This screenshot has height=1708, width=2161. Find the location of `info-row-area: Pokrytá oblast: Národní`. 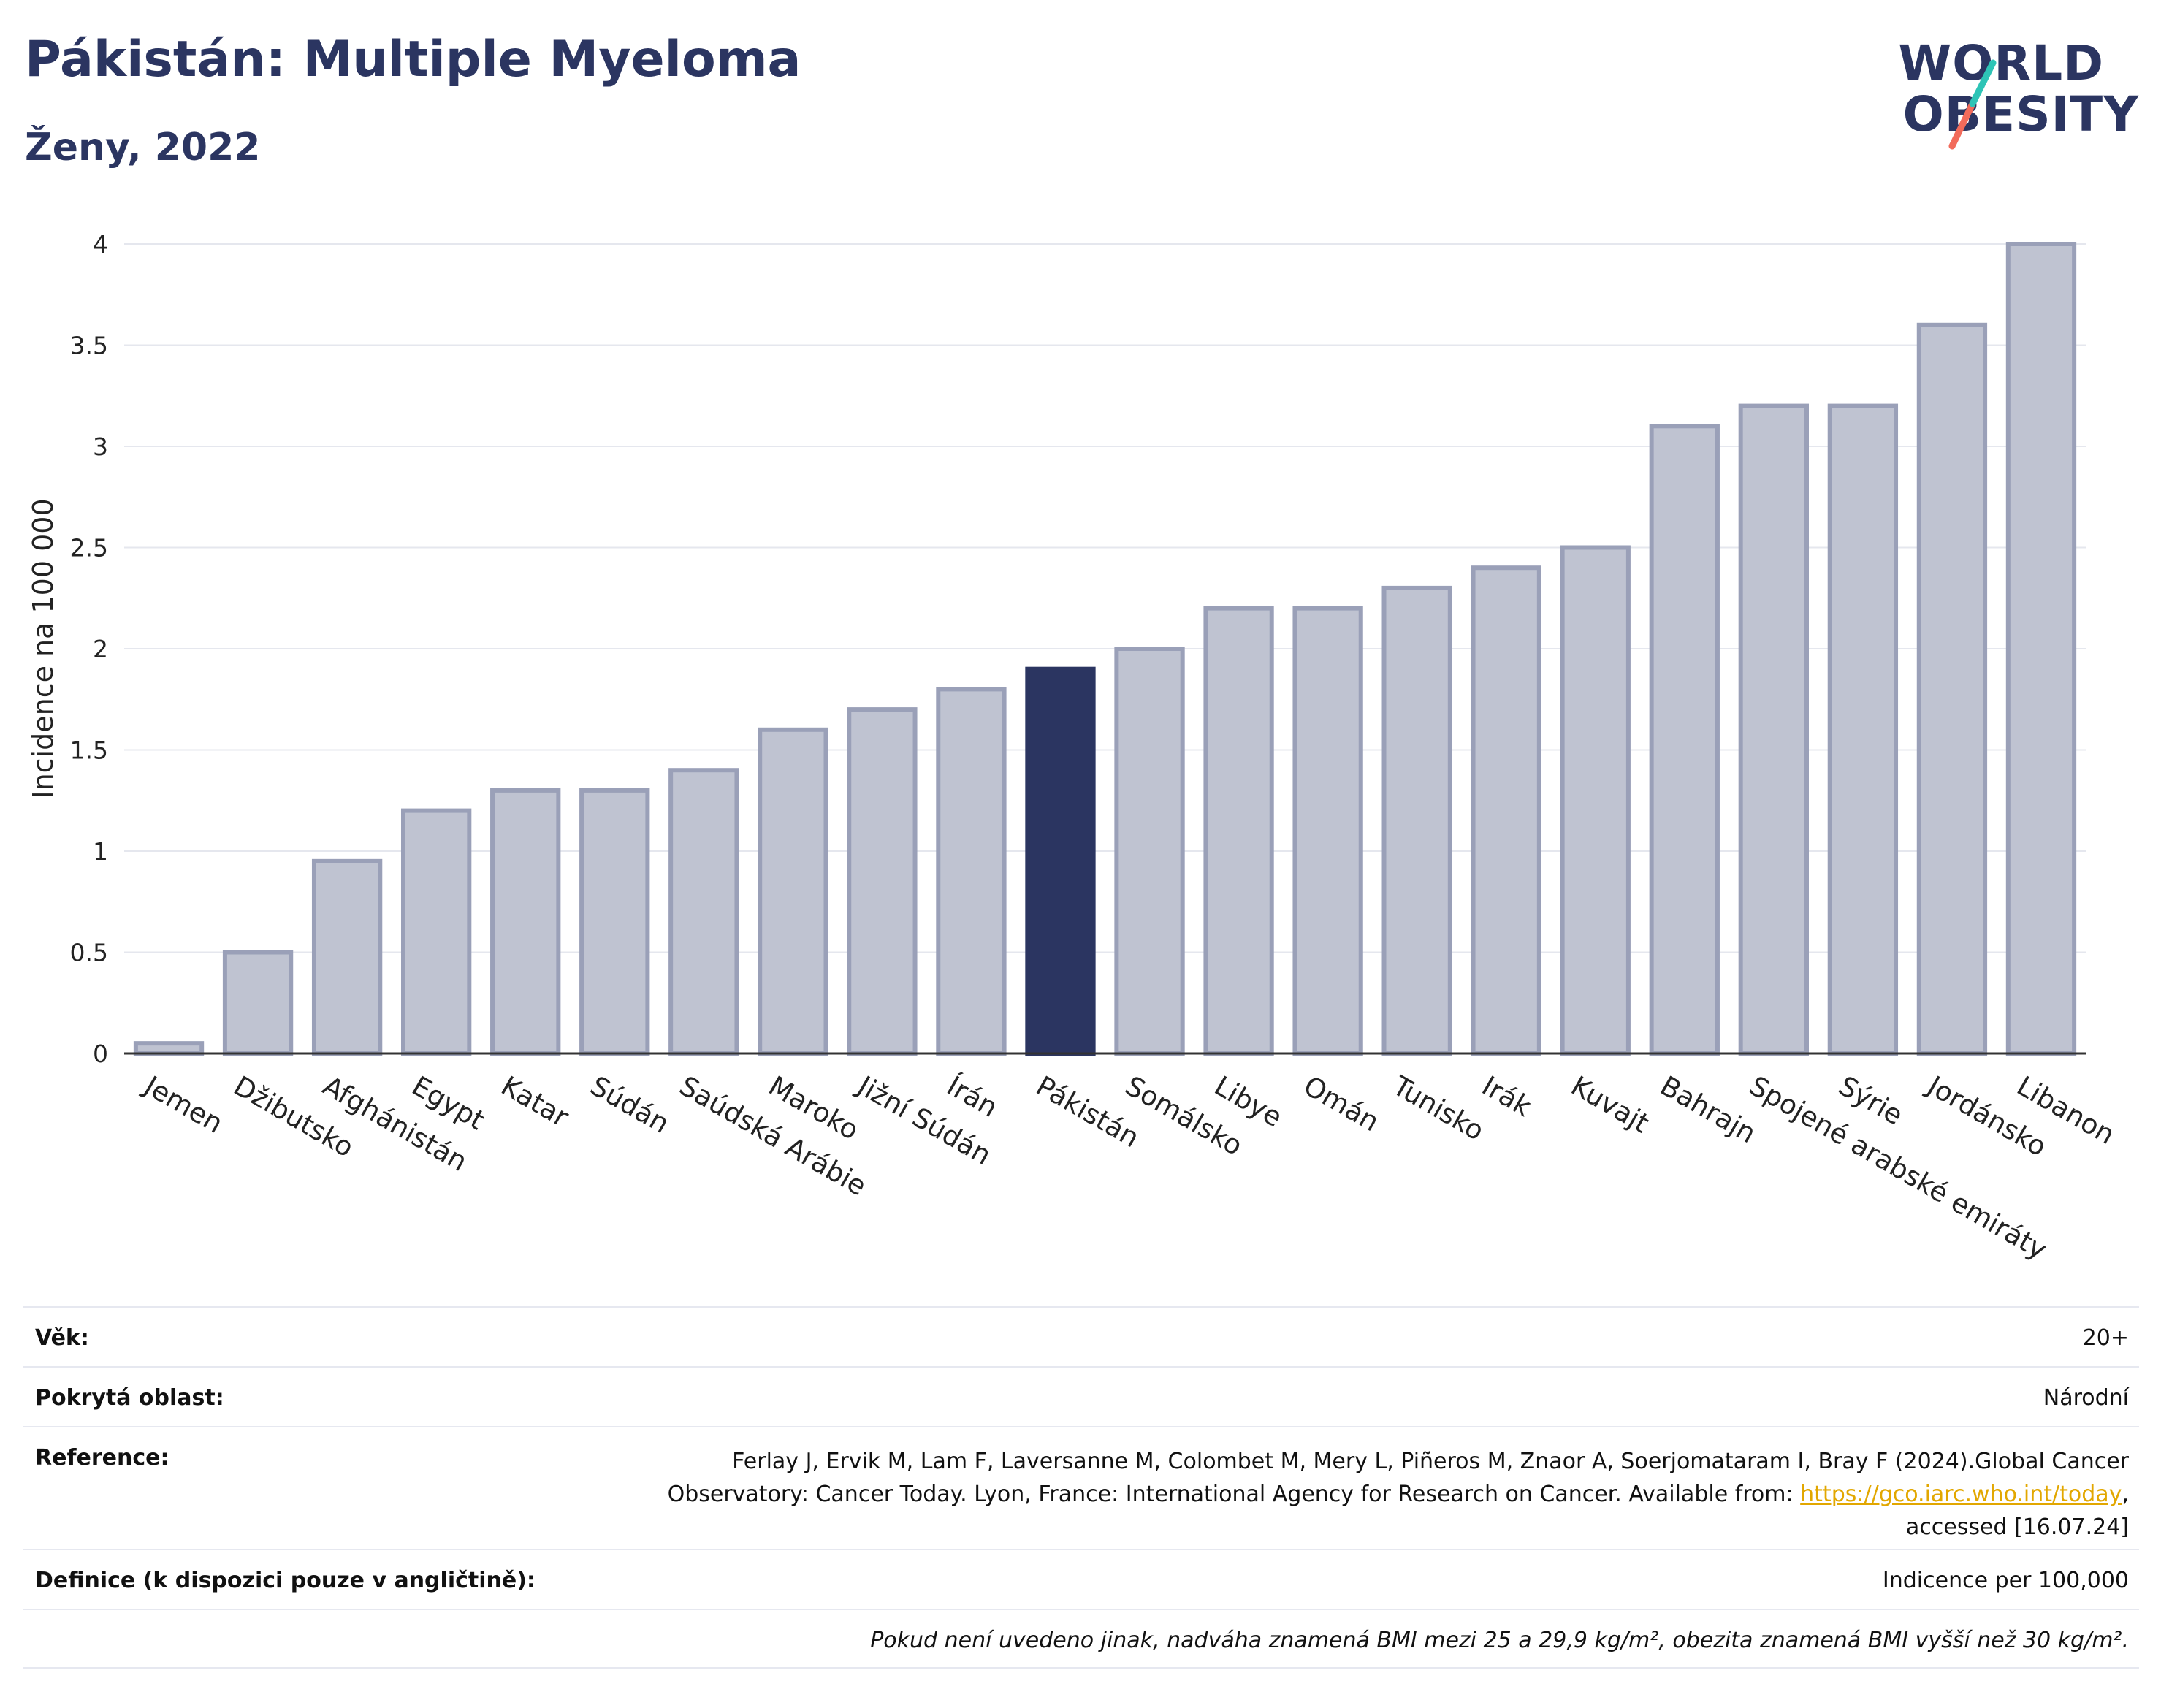

info-row-area: Pokrytá oblast: Národní is located at coordinates (1081, 1396).